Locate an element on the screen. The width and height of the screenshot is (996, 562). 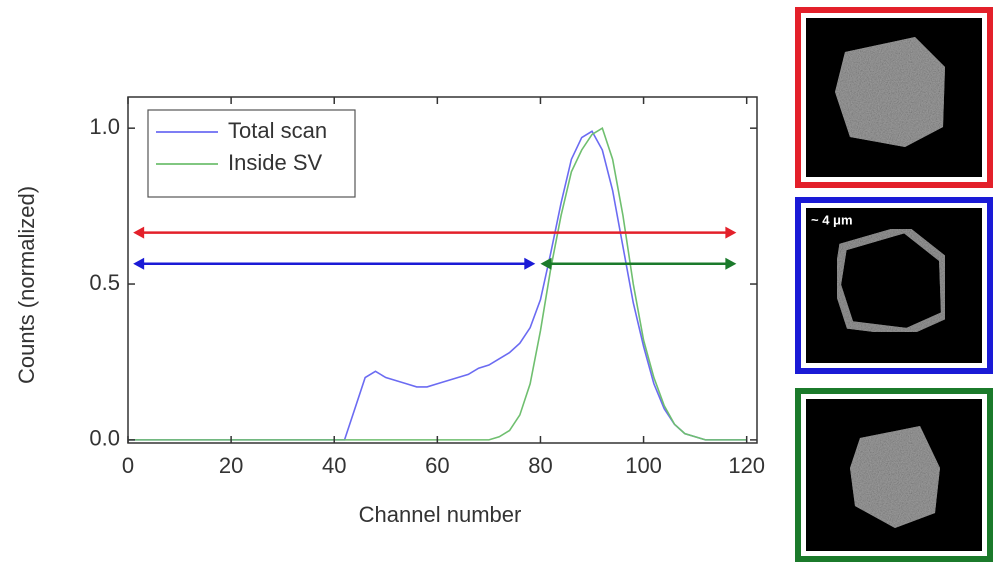
legend-box is located at coordinates (251, 153).